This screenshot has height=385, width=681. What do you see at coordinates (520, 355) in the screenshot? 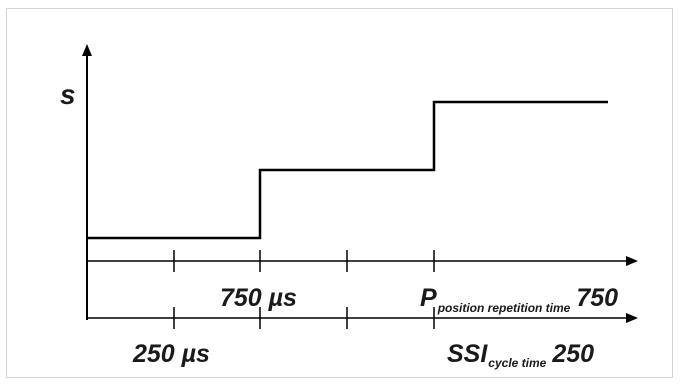
I see `axis2-end-label: SSIcycle time 250` at bounding box center [520, 355].